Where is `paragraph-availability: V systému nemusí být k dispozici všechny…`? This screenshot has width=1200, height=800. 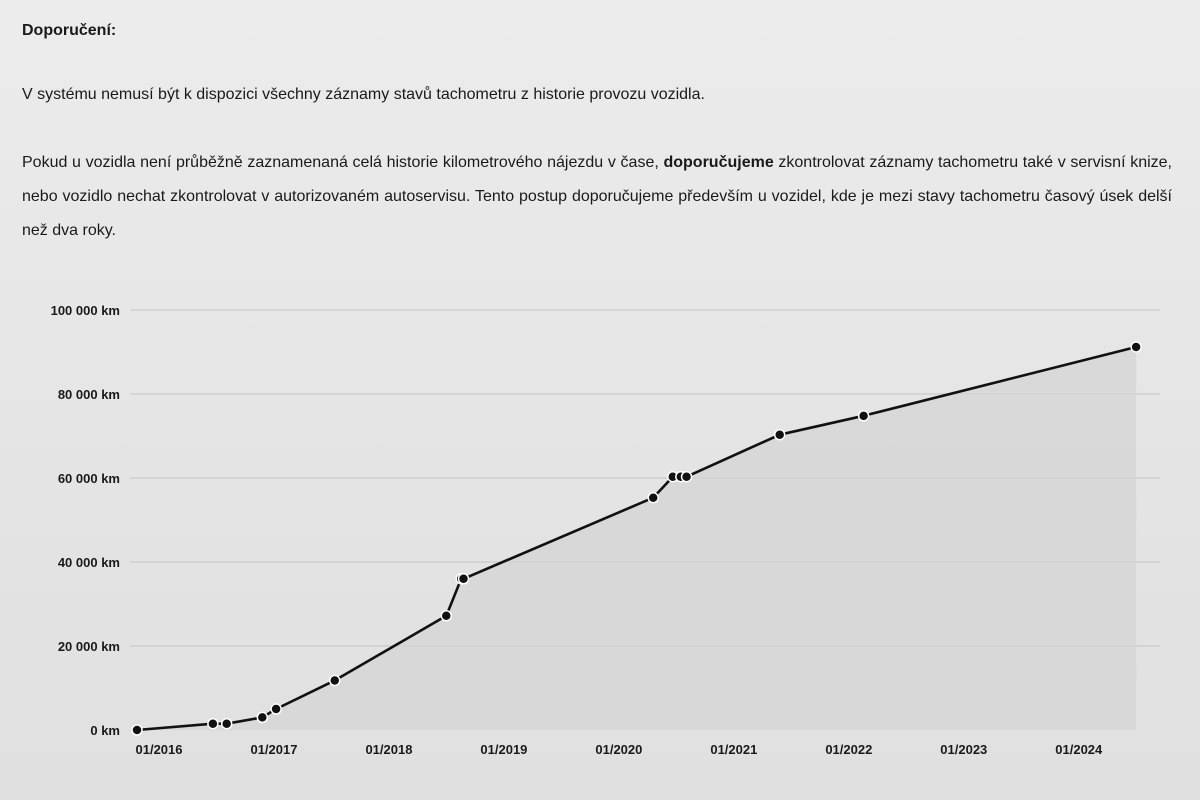 paragraph-availability: V systému nemusí být k dispozici všechny… is located at coordinates (363, 94).